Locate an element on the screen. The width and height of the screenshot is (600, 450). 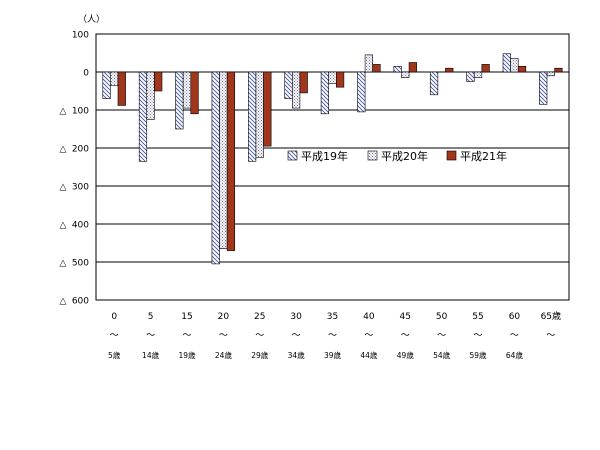
legend-swatch-h20 is located at coordinates (372, 155).